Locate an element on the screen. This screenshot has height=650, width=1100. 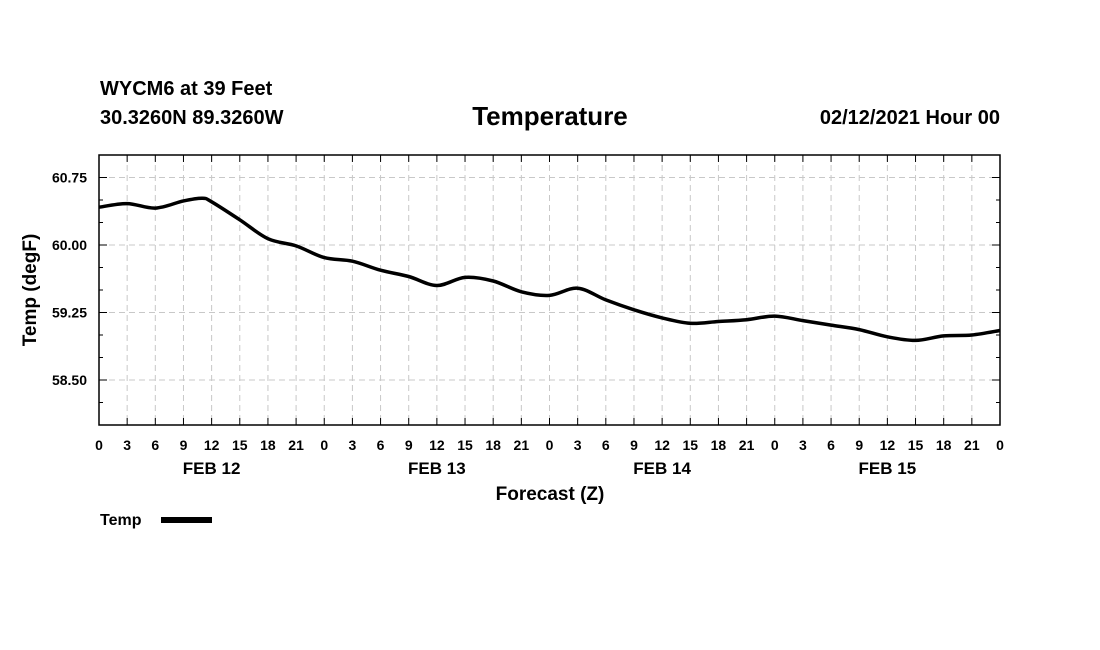
forecast-datetime: 02/12/2021 Hour 00 is located at coordinates (910, 118).